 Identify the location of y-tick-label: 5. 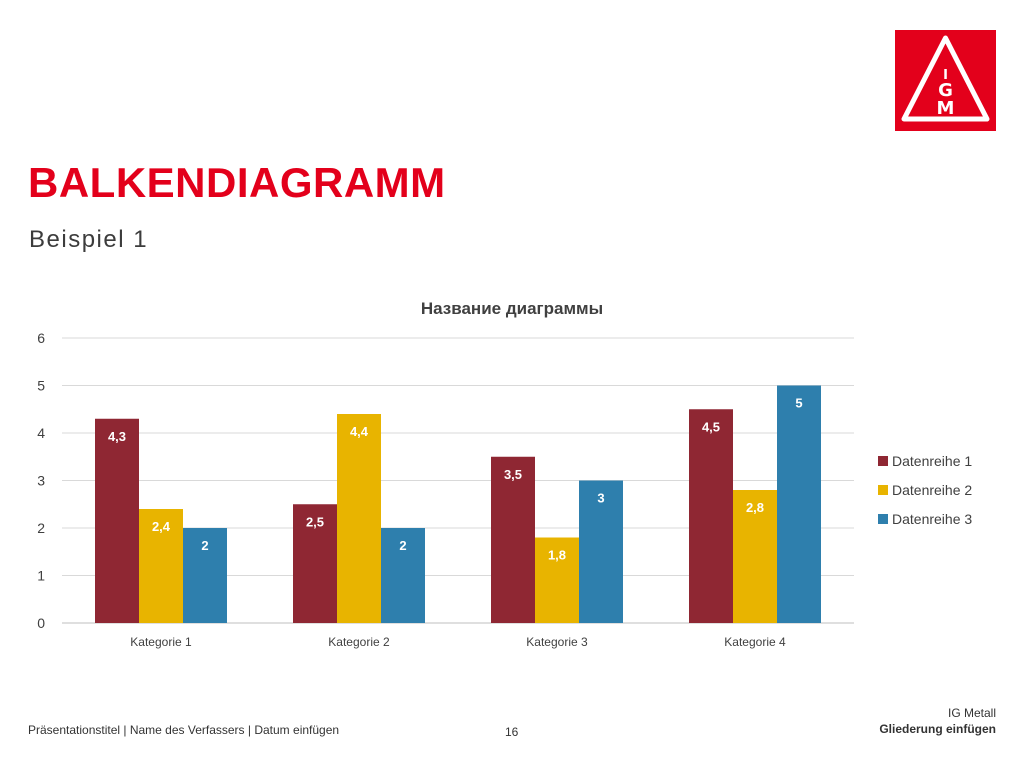
(41, 386).